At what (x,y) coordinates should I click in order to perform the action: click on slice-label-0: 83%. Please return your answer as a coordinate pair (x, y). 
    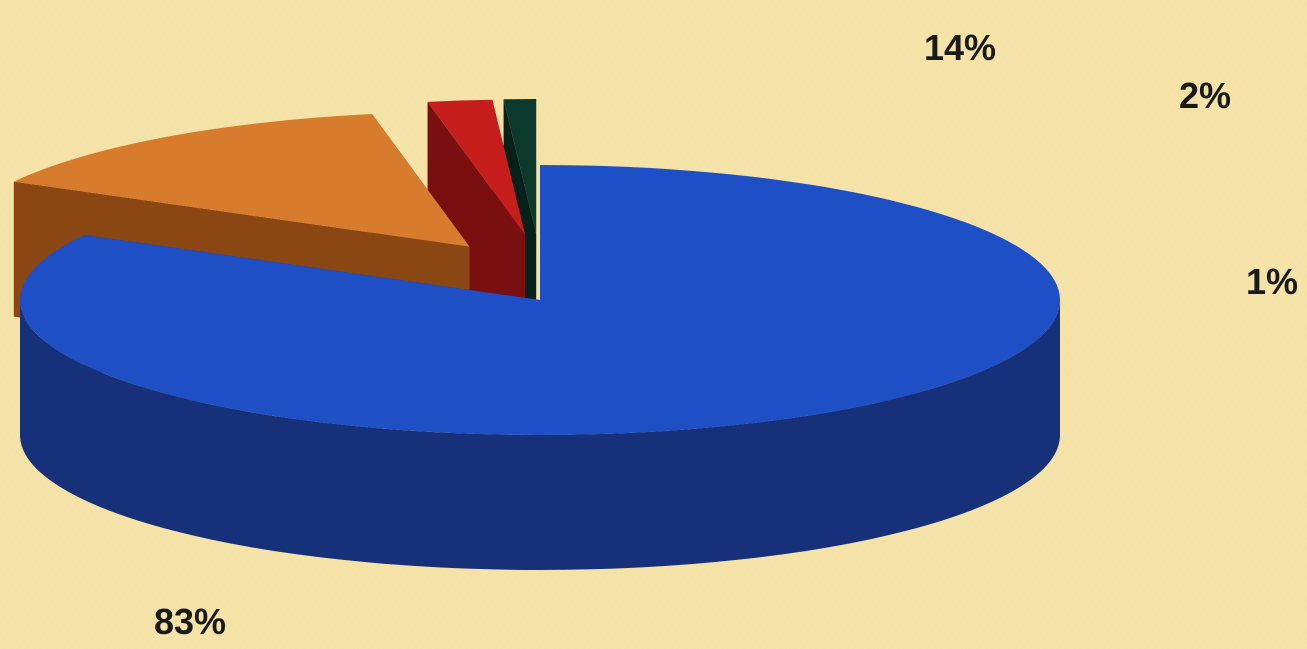
    Looking at the image, I should click on (190, 621).